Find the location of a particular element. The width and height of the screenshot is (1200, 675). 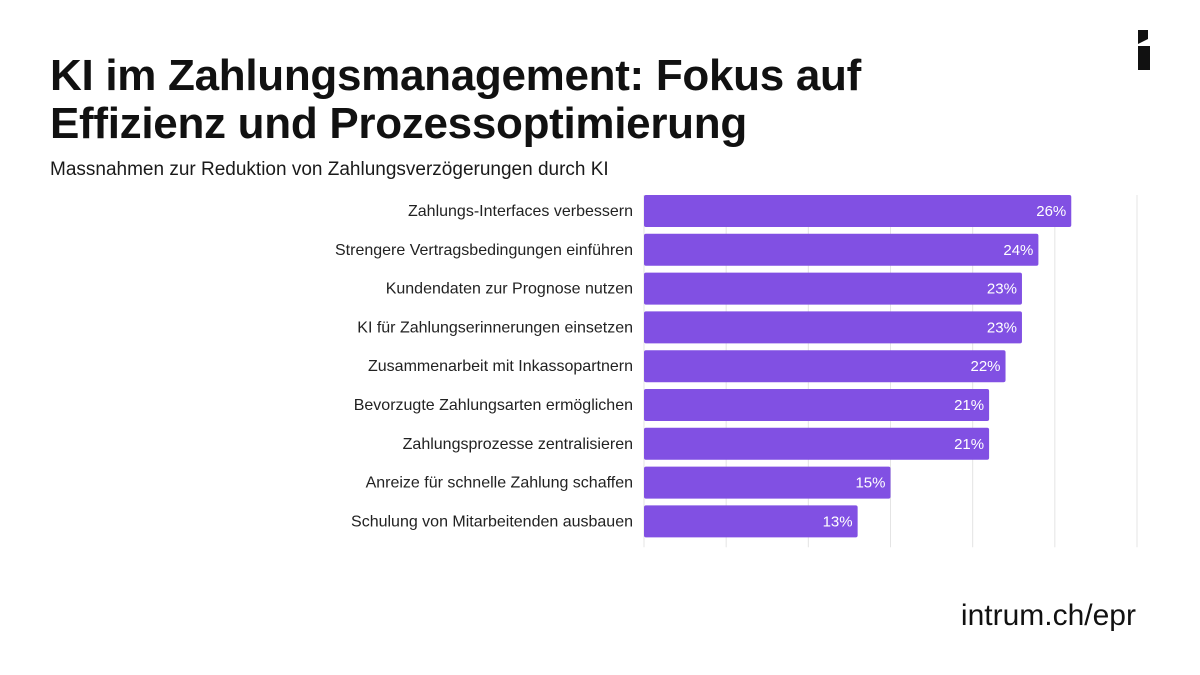

category-label: Bevorzugte Zahlungsarten ermöglichen is located at coordinates (493, 405).